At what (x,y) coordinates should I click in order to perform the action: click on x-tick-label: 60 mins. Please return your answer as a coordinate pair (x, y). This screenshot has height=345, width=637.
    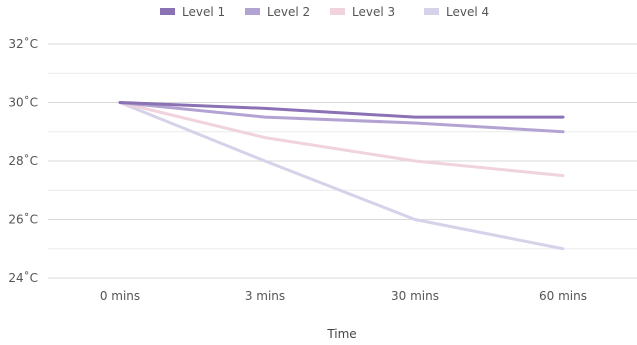
    Looking at the image, I should click on (563, 296).